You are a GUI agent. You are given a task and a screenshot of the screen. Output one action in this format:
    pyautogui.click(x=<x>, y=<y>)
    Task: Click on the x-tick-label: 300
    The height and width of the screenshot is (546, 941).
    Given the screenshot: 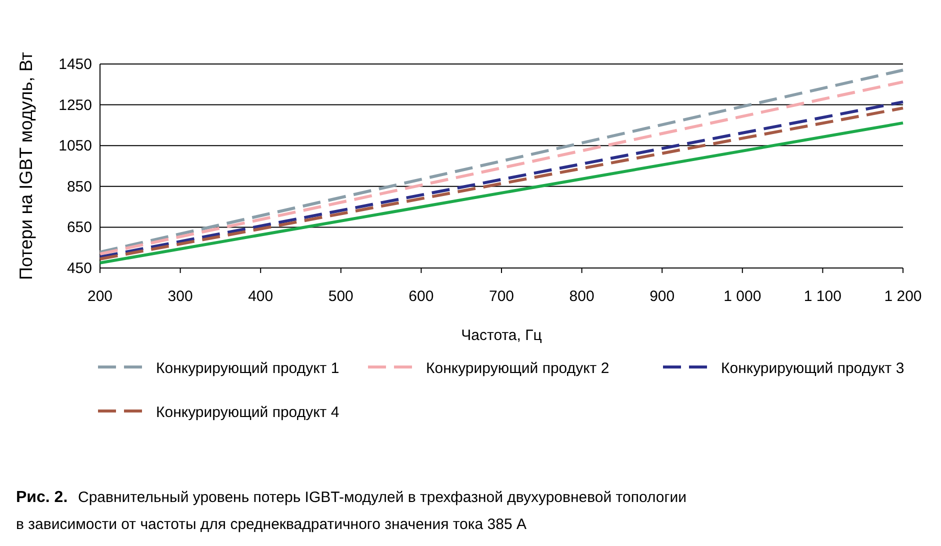 What is the action you would take?
    pyautogui.click(x=180, y=296)
    